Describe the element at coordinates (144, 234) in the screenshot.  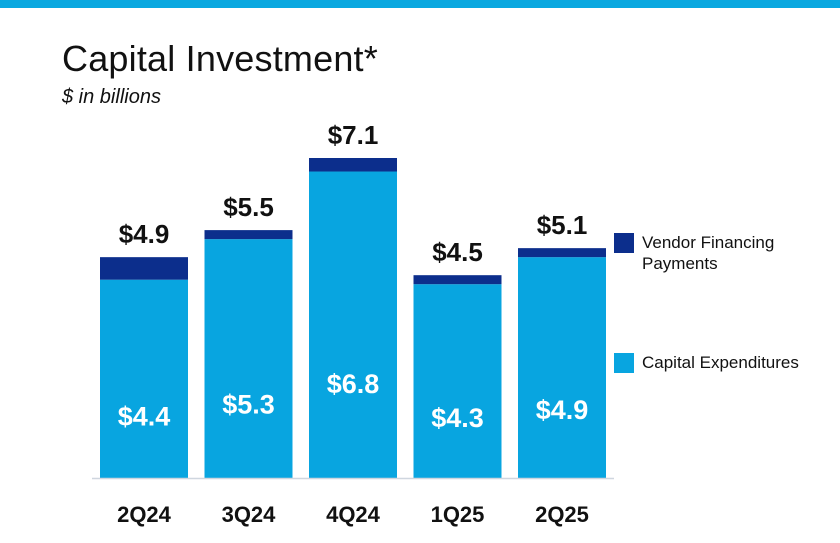
I see `data-label-total-2Q24: $4.9` at that location.